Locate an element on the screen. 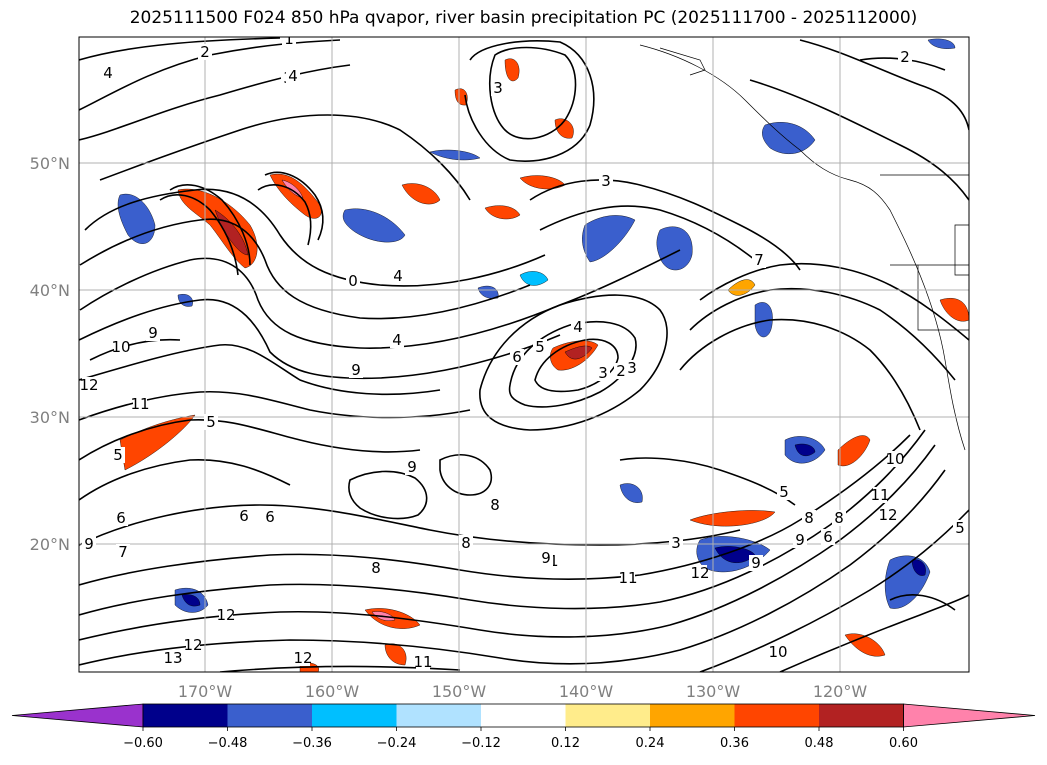 This screenshot has width=1047, height=765. contour-label: 13 is located at coordinates (172, 658).